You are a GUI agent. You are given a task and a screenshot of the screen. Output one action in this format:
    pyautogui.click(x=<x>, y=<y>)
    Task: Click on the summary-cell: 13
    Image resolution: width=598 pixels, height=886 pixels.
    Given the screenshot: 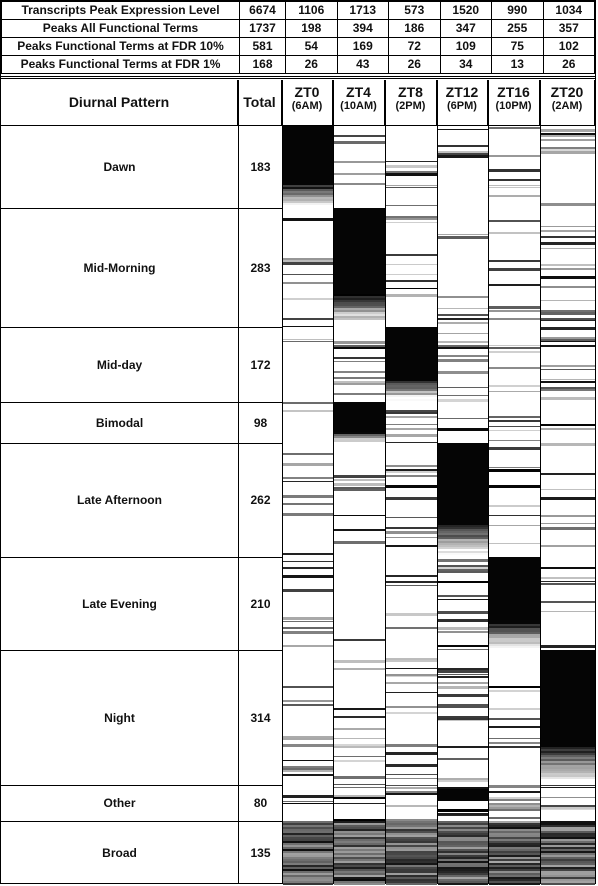 What is the action you would take?
    pyautogui.click(x=517, y=64)
    